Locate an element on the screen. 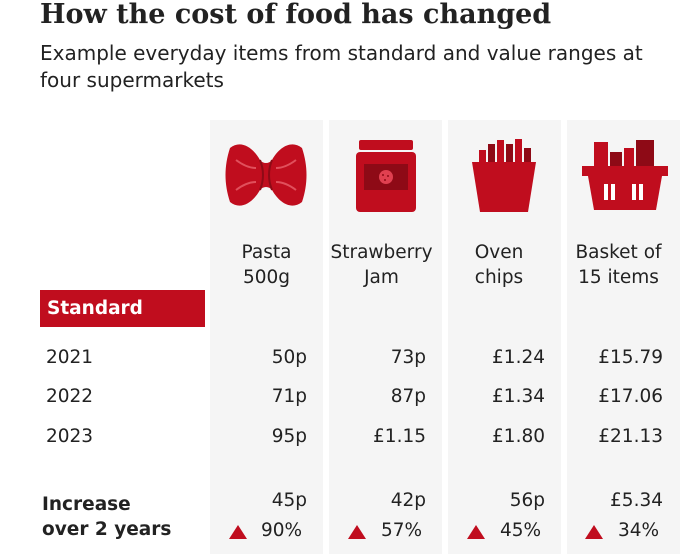 The image size is (694, 554). cell-2023-pasta: 95p is located at coordinates (289, 436).